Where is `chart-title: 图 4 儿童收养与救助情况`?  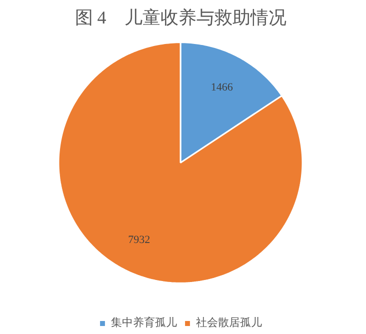
chart-title: 图 4 儿童收养与救助情况 is located at coordinates (180, 18).